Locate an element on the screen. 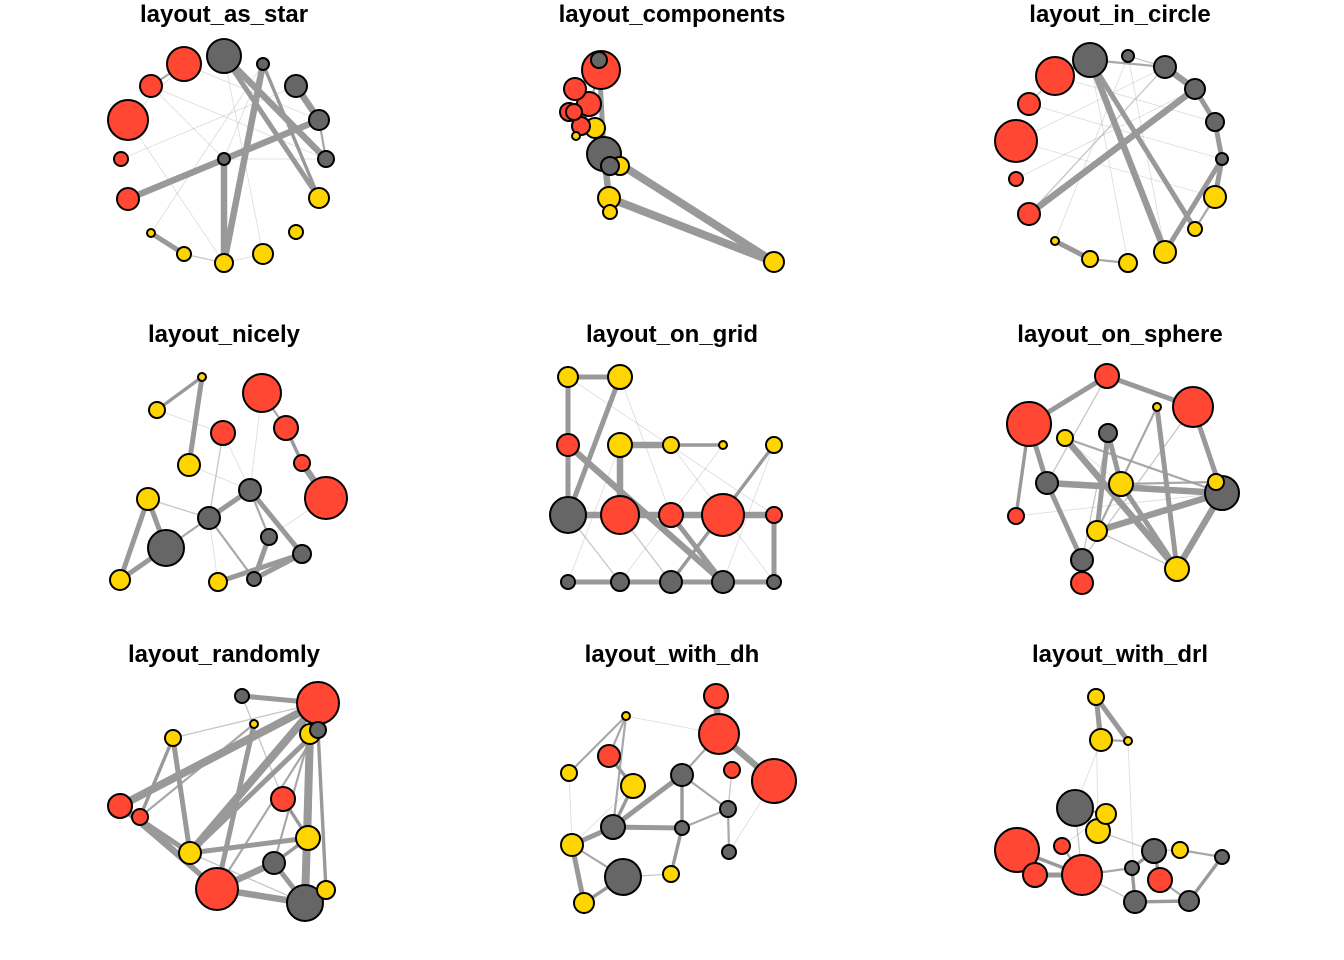  panel-layout-on-grid: layout_on_grid is located at coordinates (666, 457).